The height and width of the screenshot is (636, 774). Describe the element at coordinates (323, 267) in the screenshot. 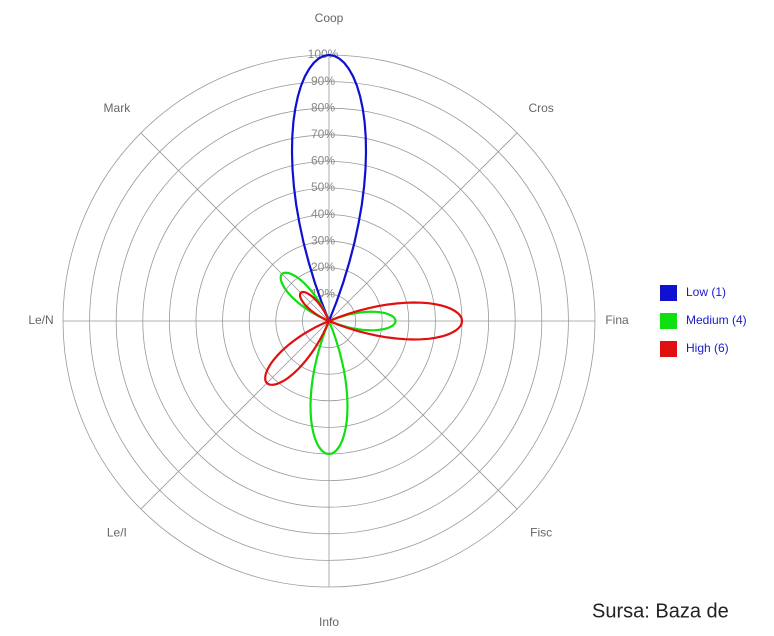

I see `tick-label: 20%` at that location.